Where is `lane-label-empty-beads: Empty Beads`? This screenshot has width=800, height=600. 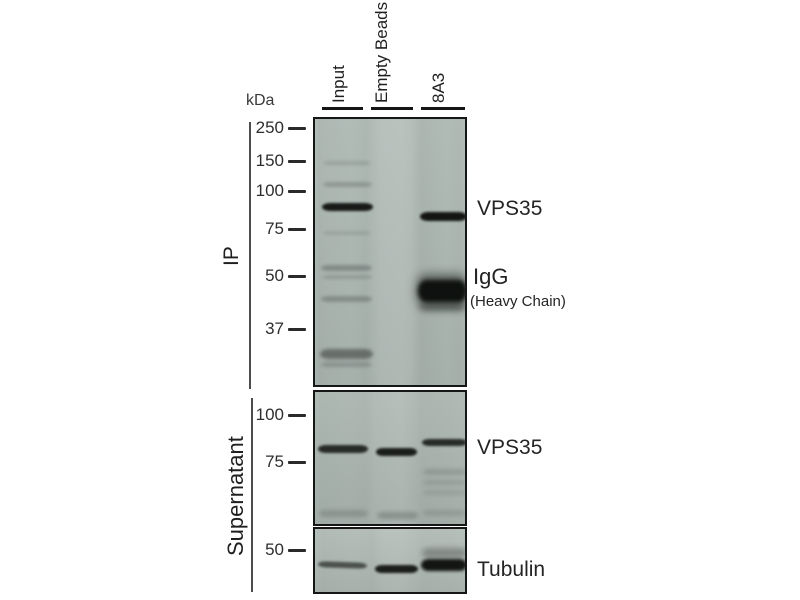 lane-label-empty-beads: Empty Beads is located at coordinates (381, 52).